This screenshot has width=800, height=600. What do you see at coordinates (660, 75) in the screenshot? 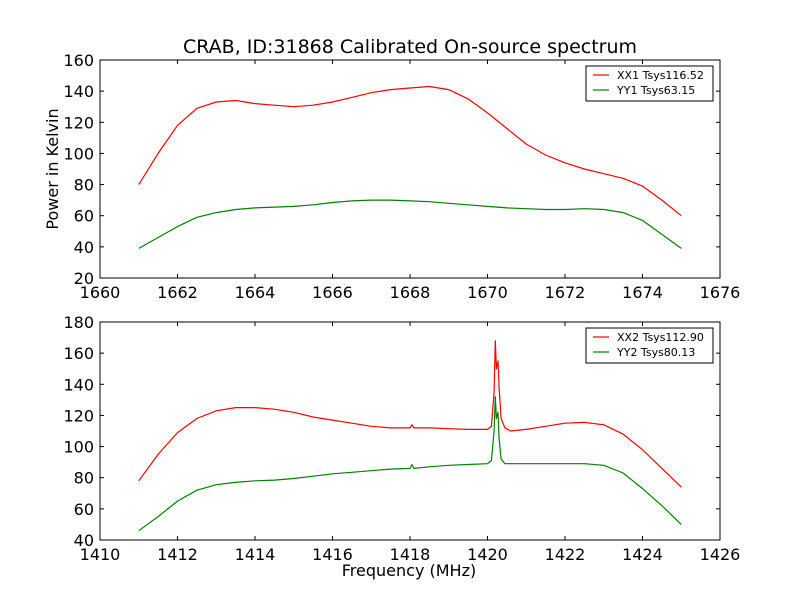
I see `legend-label: XX1 Tsys116.52` at bounding box center [660, 75].